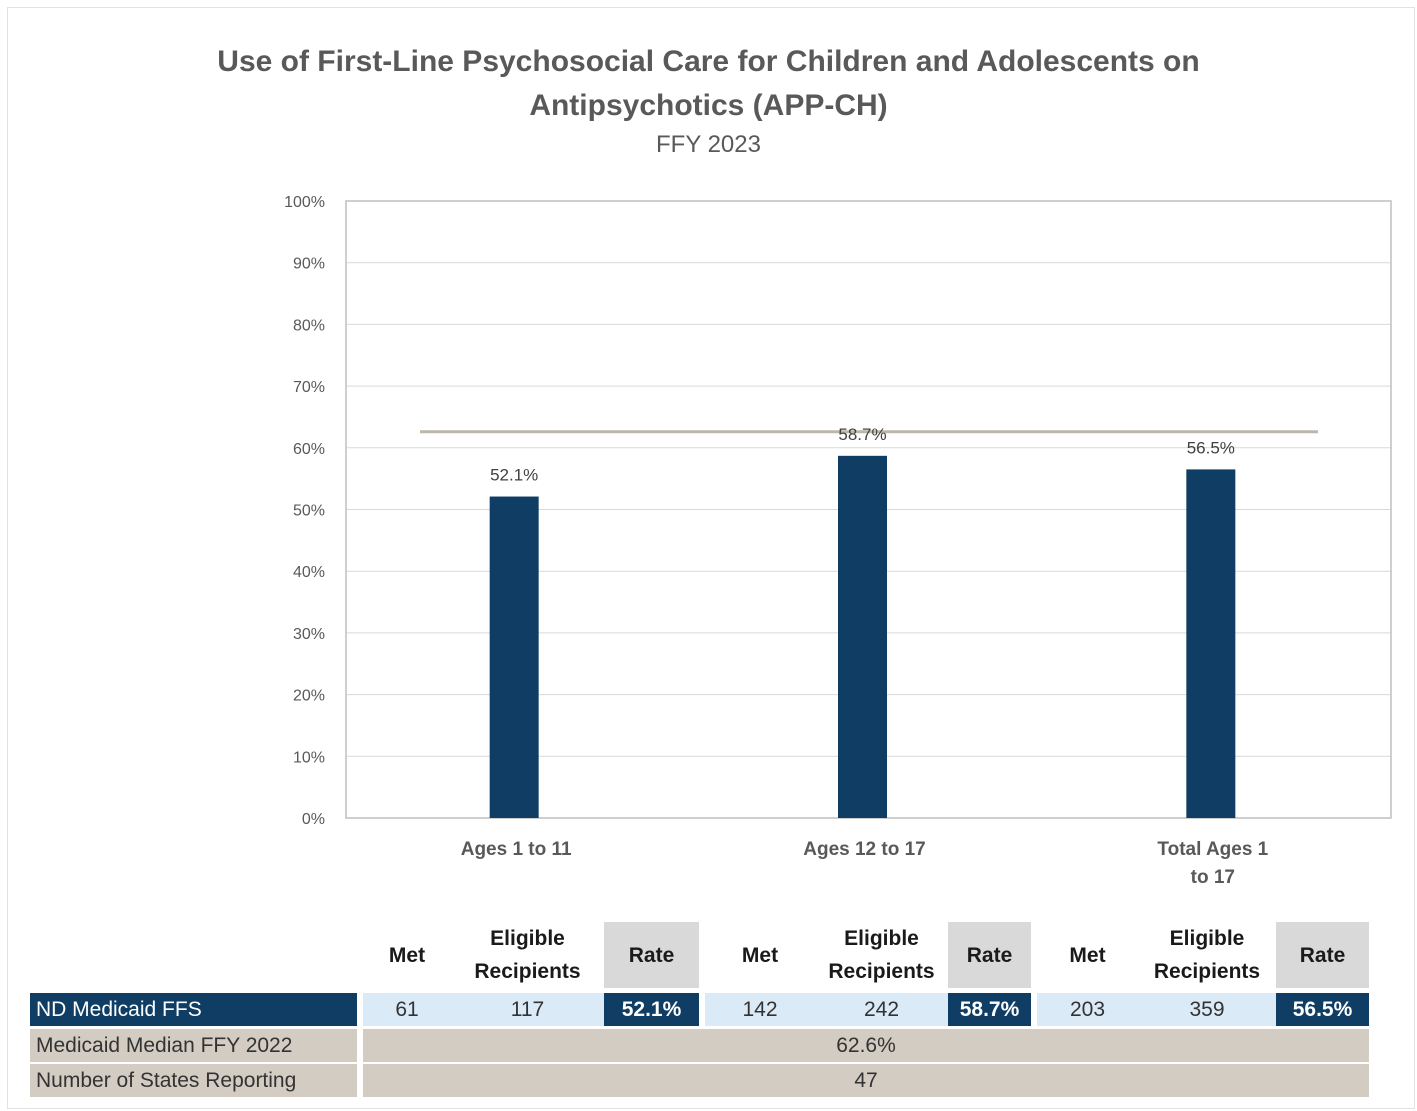 This screenshot has height=1111, width=1417. What do you see at coordinates (1322, 955) in the screenshot?
I see `header-rate-3: Rate` at bounding box center [1322, 955].